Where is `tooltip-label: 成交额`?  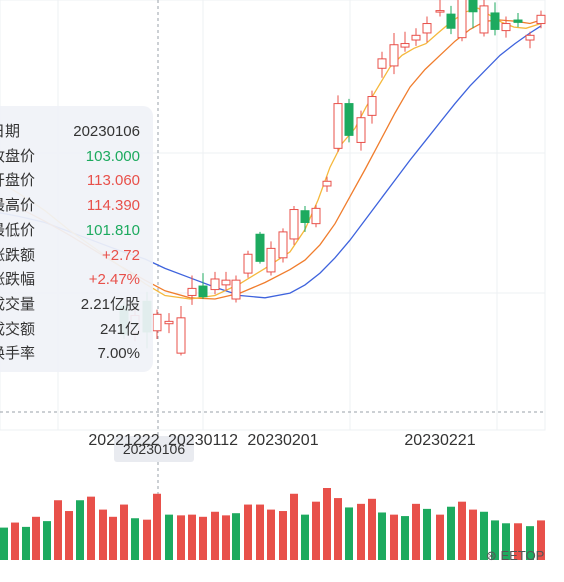
tooltip-label: 成交额 is located at coordinates (18, 329).